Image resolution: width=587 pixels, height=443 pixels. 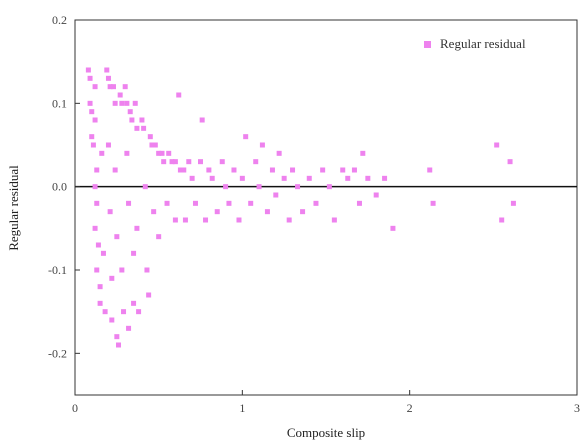 I want to click on legend-marker, so click(x=427, y=44).